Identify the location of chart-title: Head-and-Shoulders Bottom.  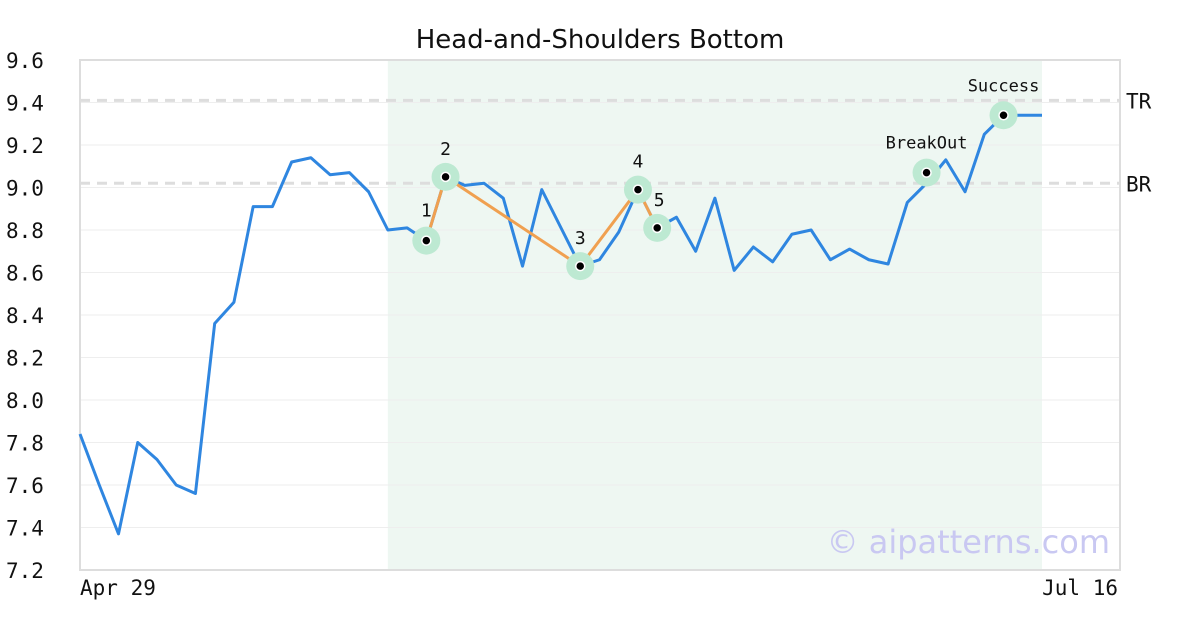
(600, 40).